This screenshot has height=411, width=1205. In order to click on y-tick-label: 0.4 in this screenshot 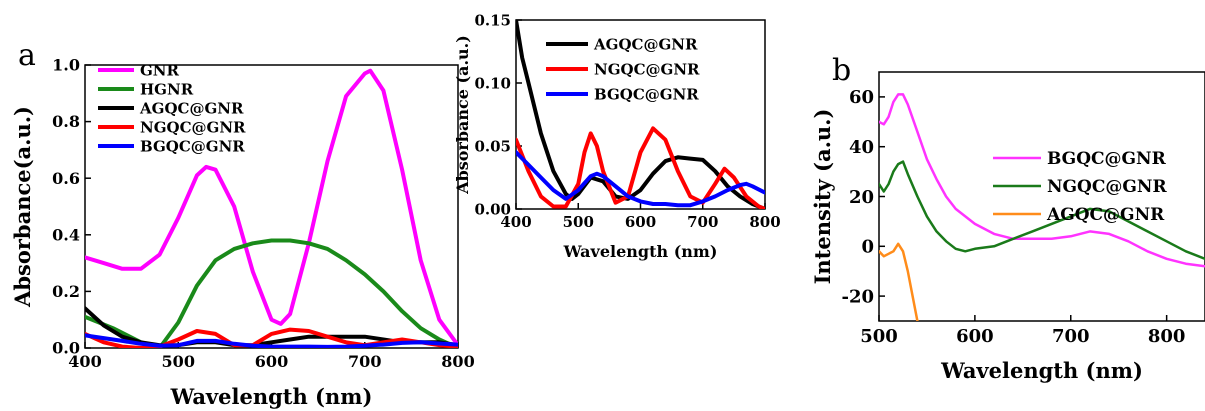, I will do `click(66, 234)`.